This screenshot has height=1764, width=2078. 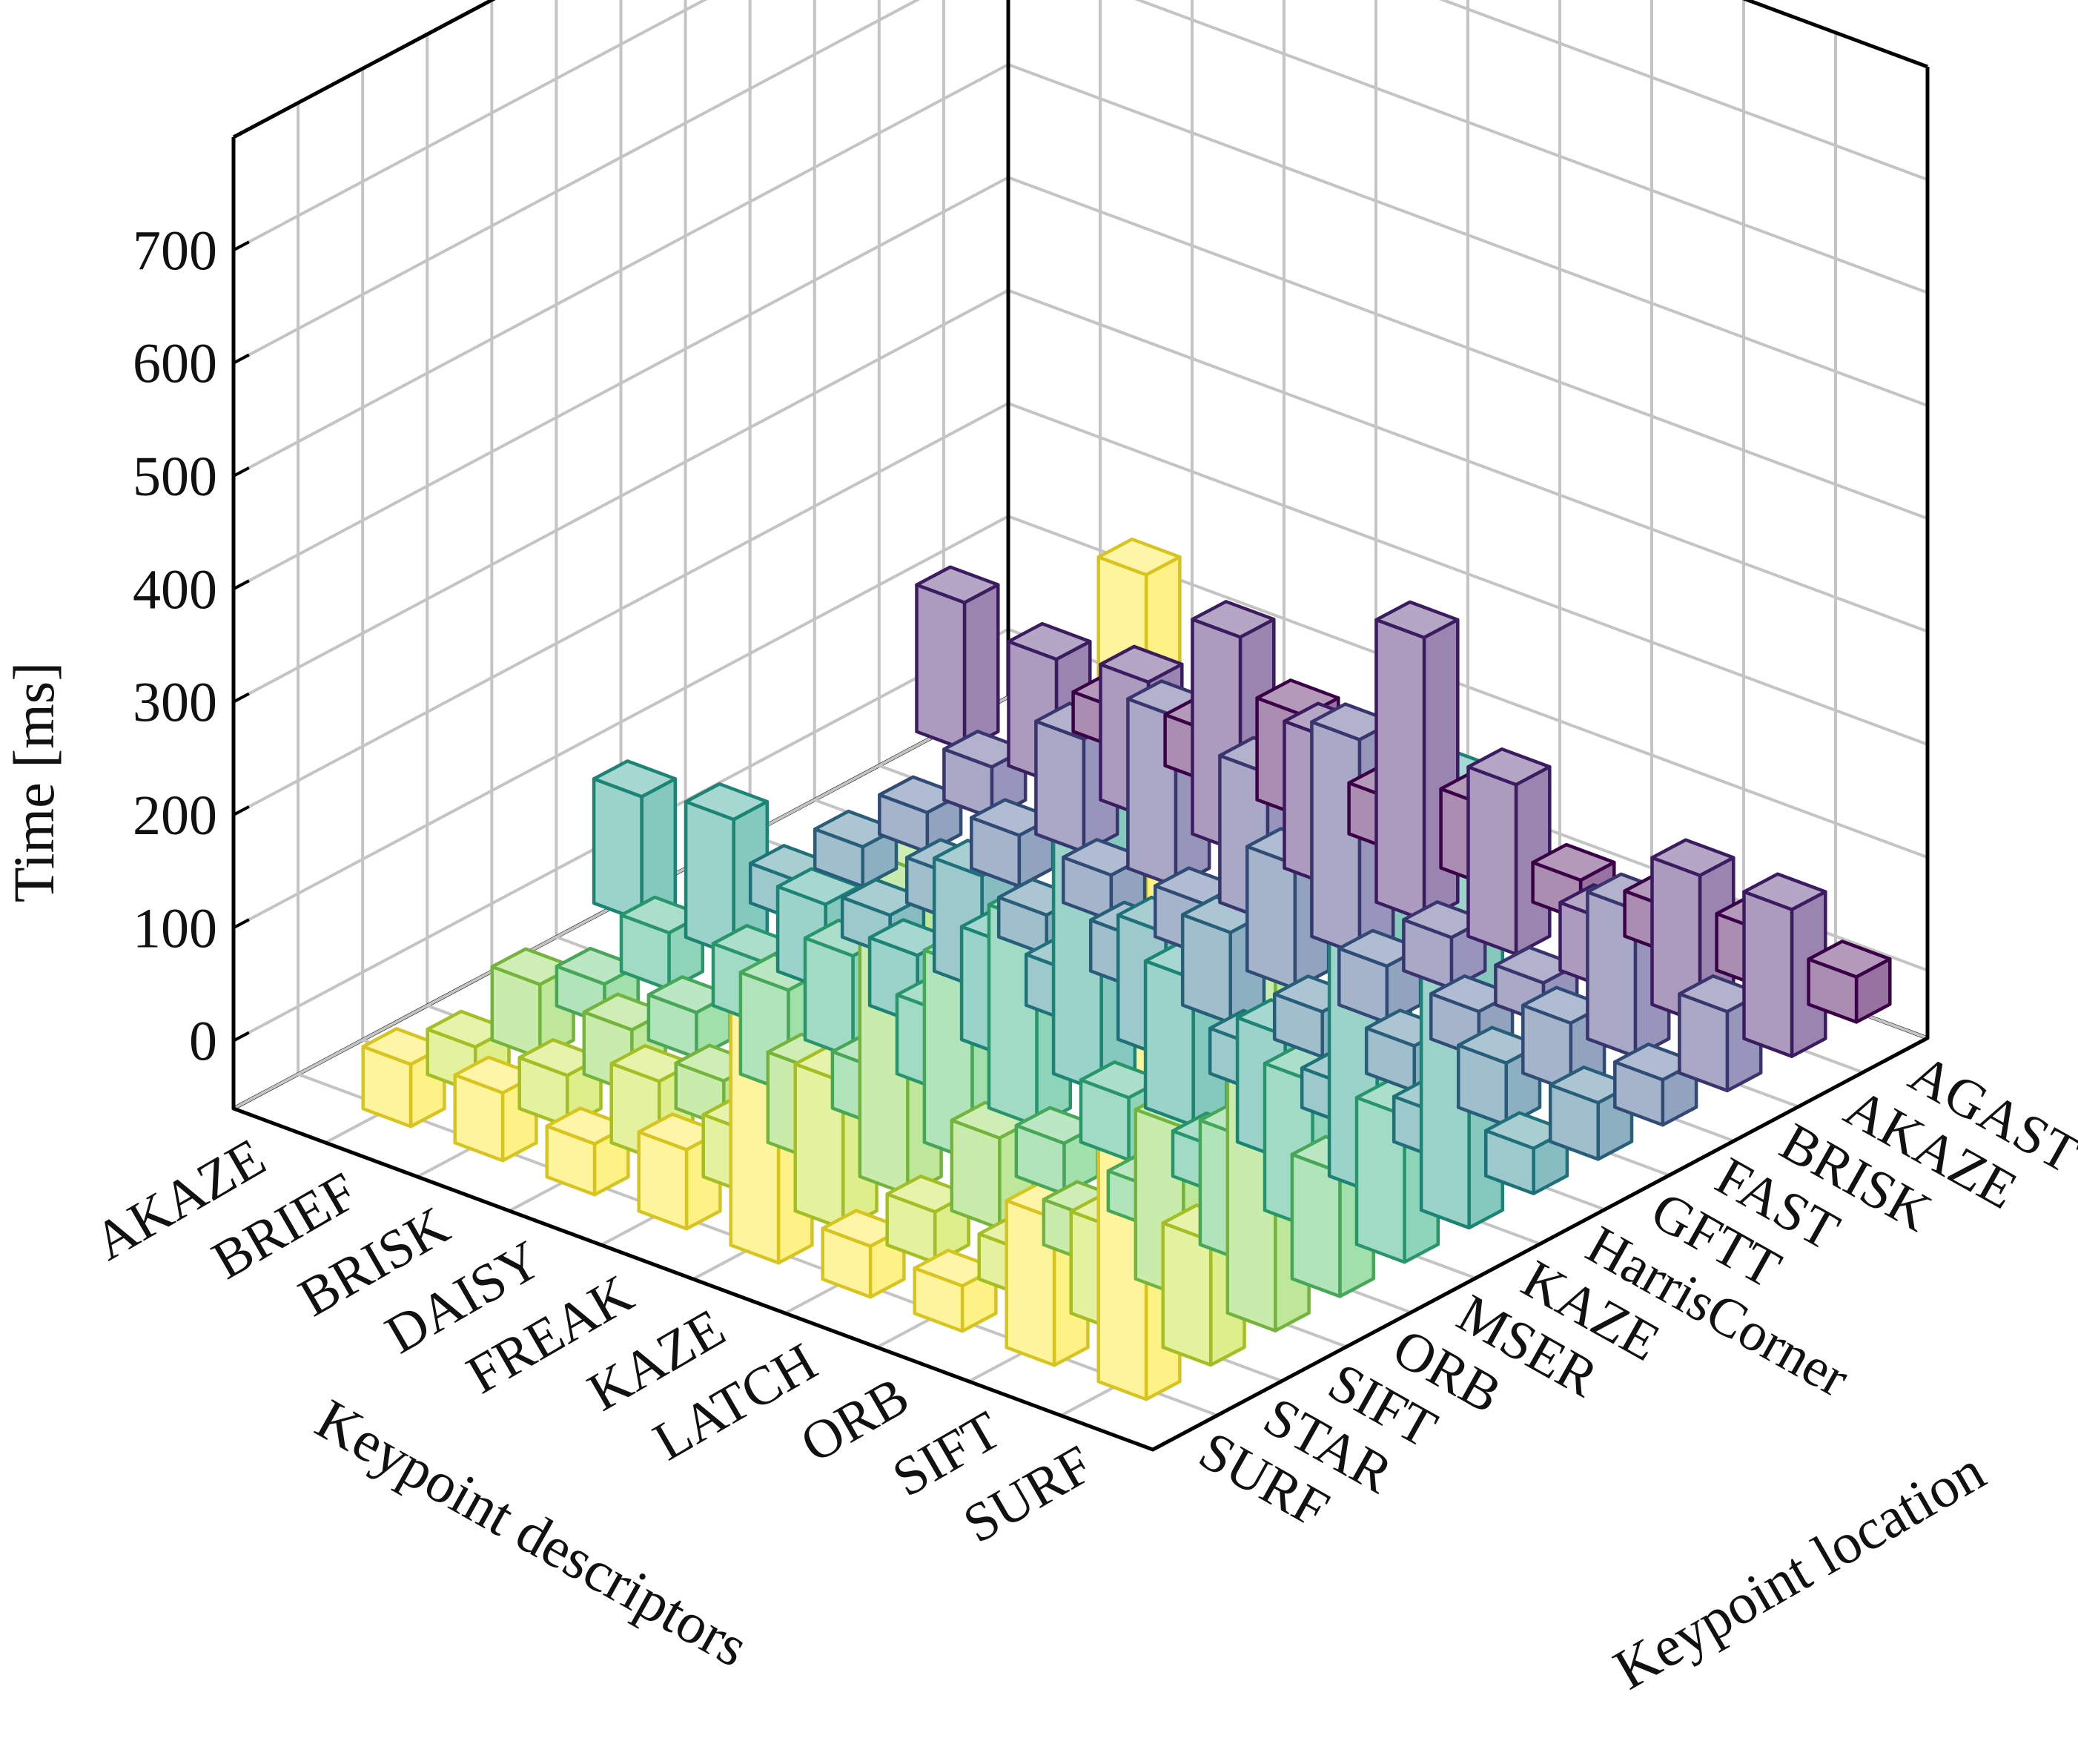 I want to click on bar-daisy-surf, so click(x=587, y=1151).